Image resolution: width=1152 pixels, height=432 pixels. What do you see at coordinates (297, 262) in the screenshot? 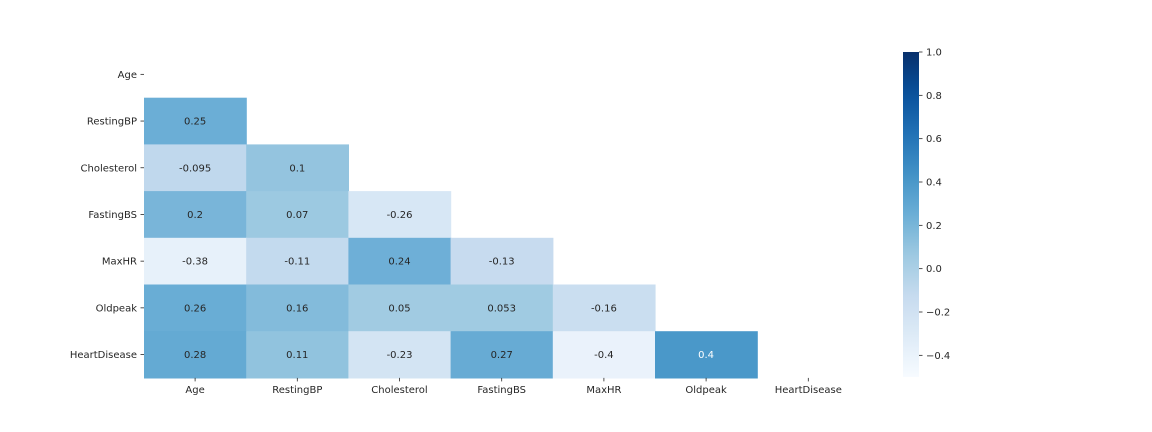
I see `heatmap-cell-label: -0.11` at bounding box center [297, 262].